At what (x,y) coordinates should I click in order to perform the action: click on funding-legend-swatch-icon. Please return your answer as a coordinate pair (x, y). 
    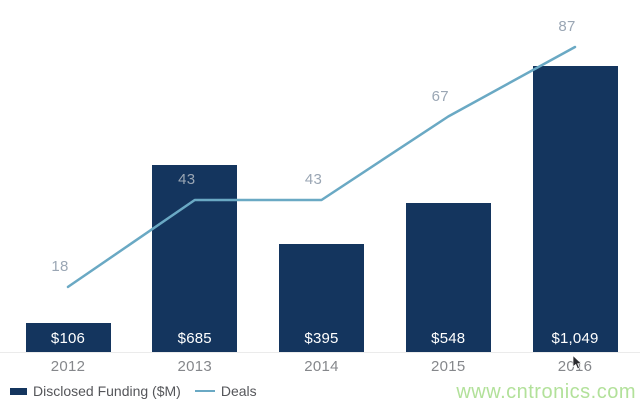
    Looking at the image, I should click on (18, 391).